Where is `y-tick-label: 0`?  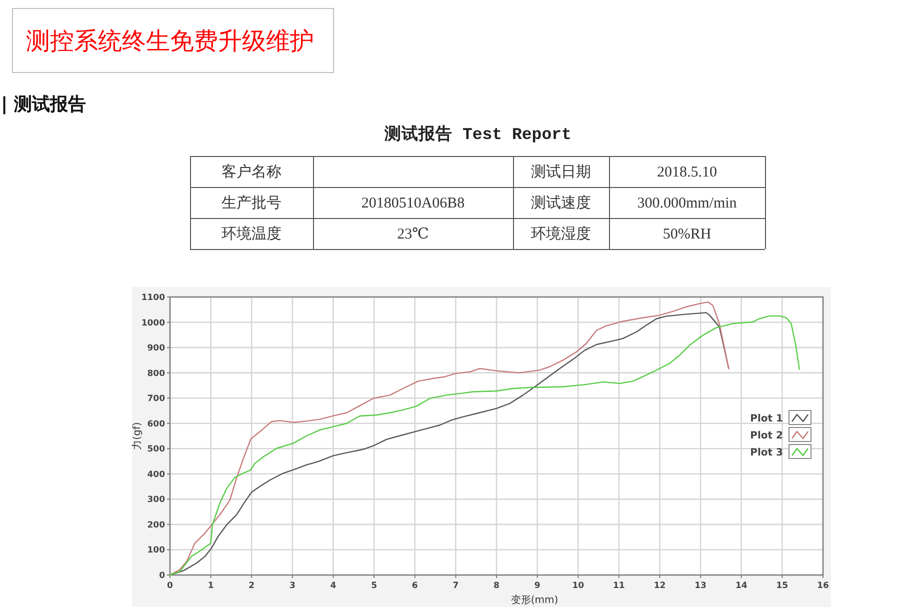
y-tick-label: 0 is located at coordinates (162, 576).